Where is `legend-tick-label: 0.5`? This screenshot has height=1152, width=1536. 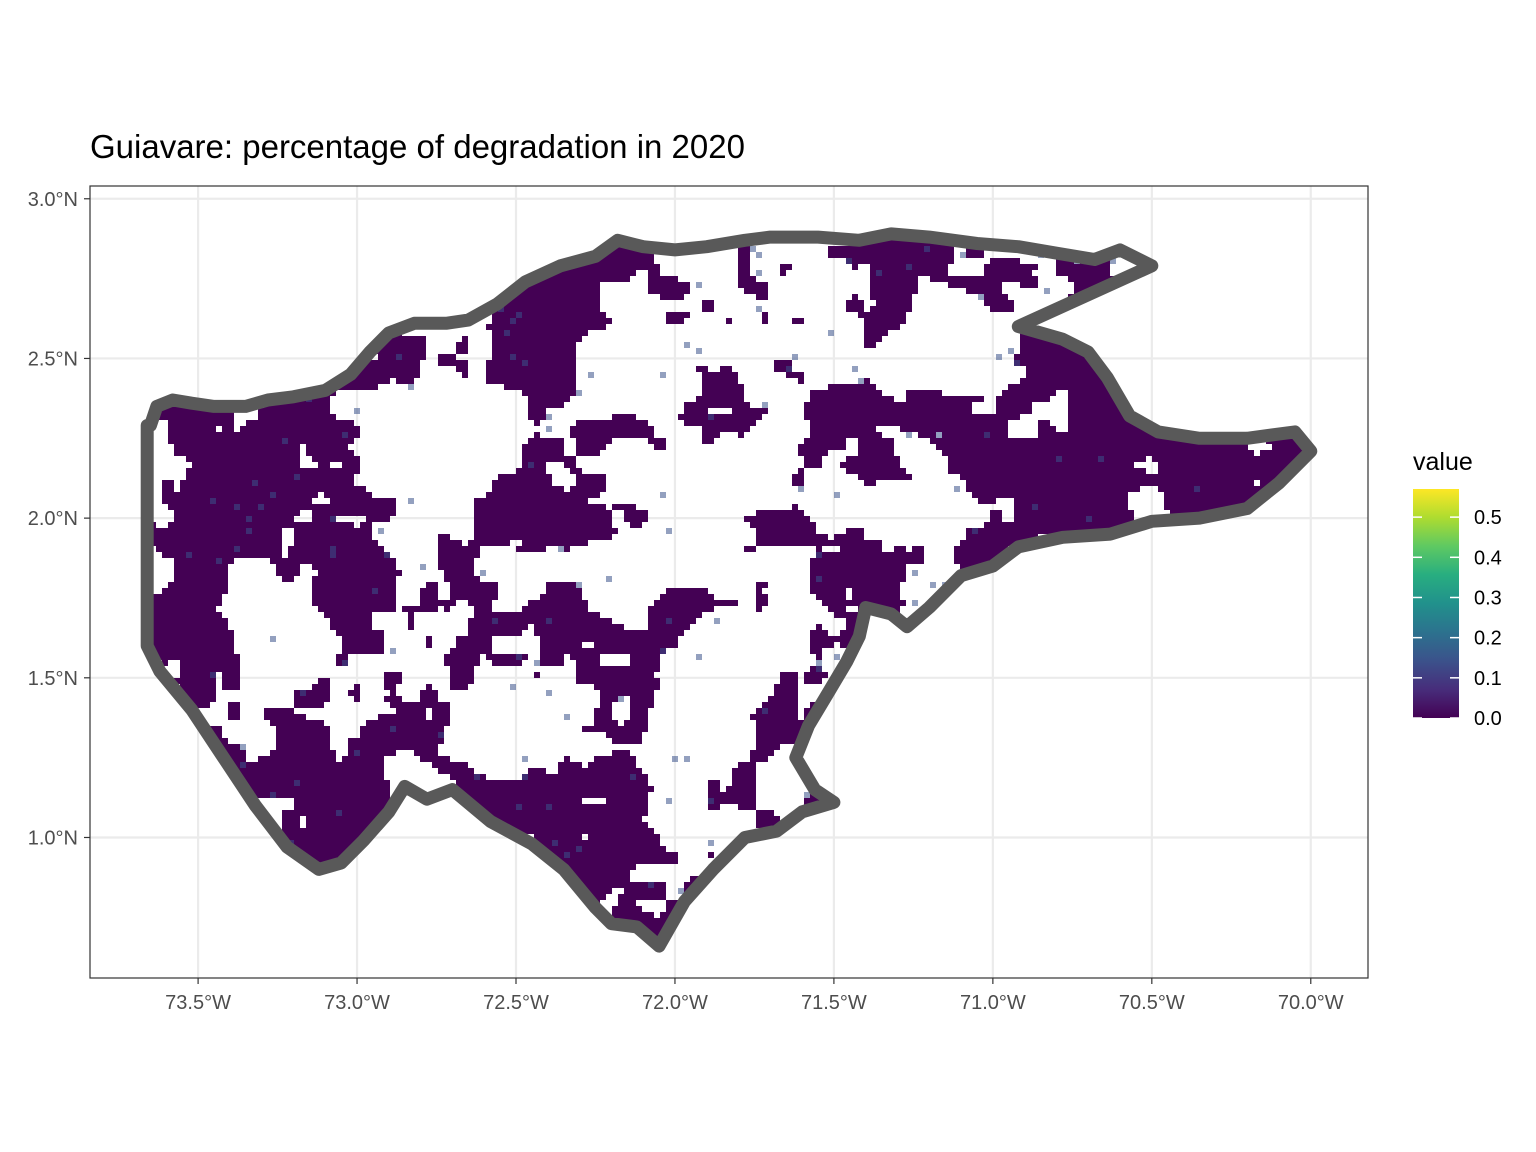
legend-tick-label: 0.5 is located at coordinates (1488, 518).